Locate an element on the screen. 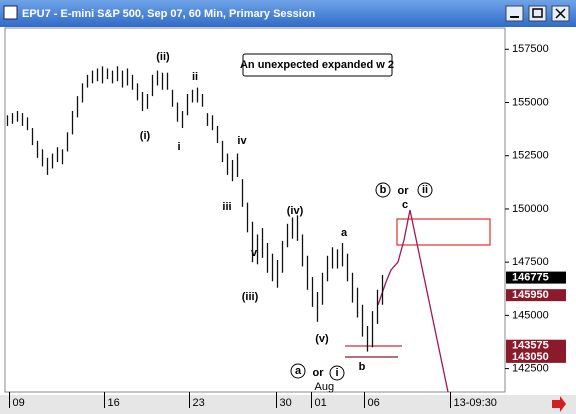 The height and width of the screenshot is (414, 576). x-tick-label: 13-09:30 is located at coordinates (475, 403).